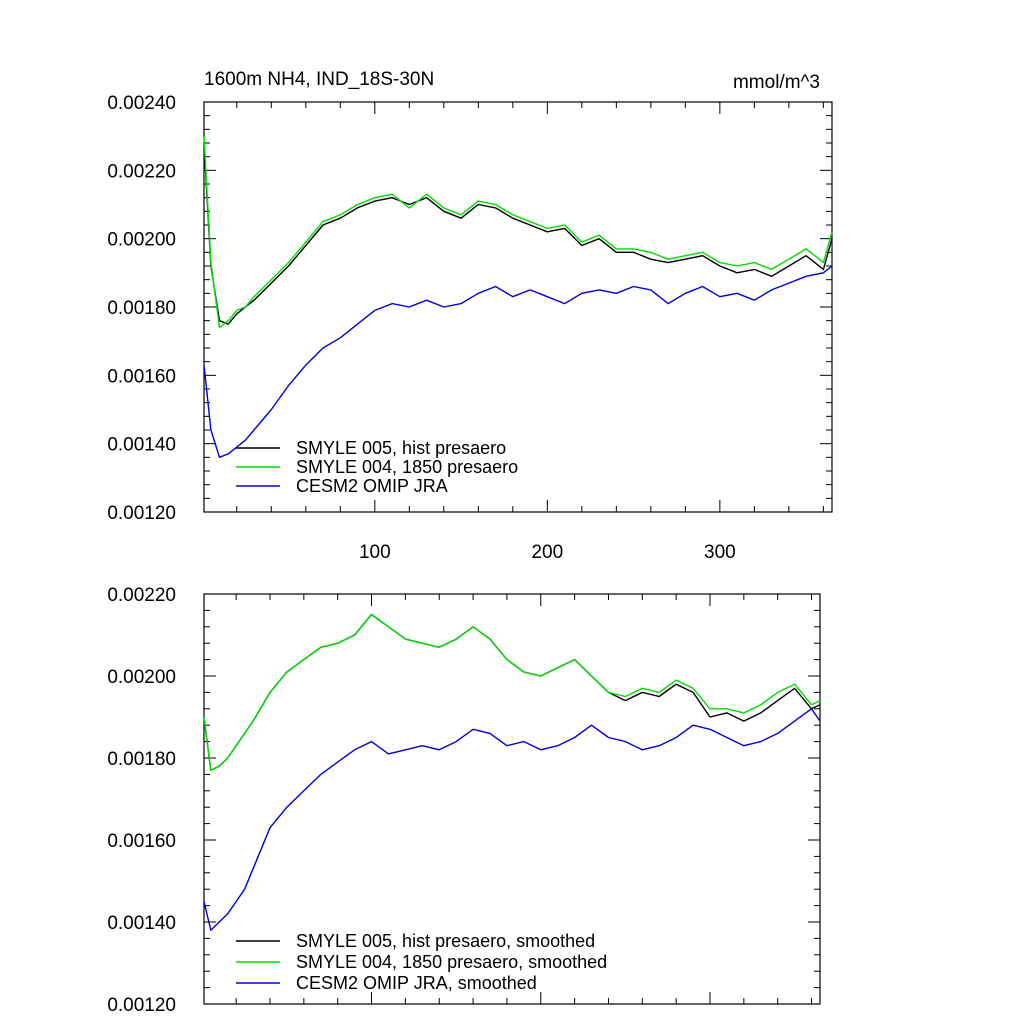 This screenshot has width=1024, height=1024. What do you see at coordinates (141, 513) in the screenshot?
I see `top-ytick-label: 0.00120` at bounding box center [141, 513].